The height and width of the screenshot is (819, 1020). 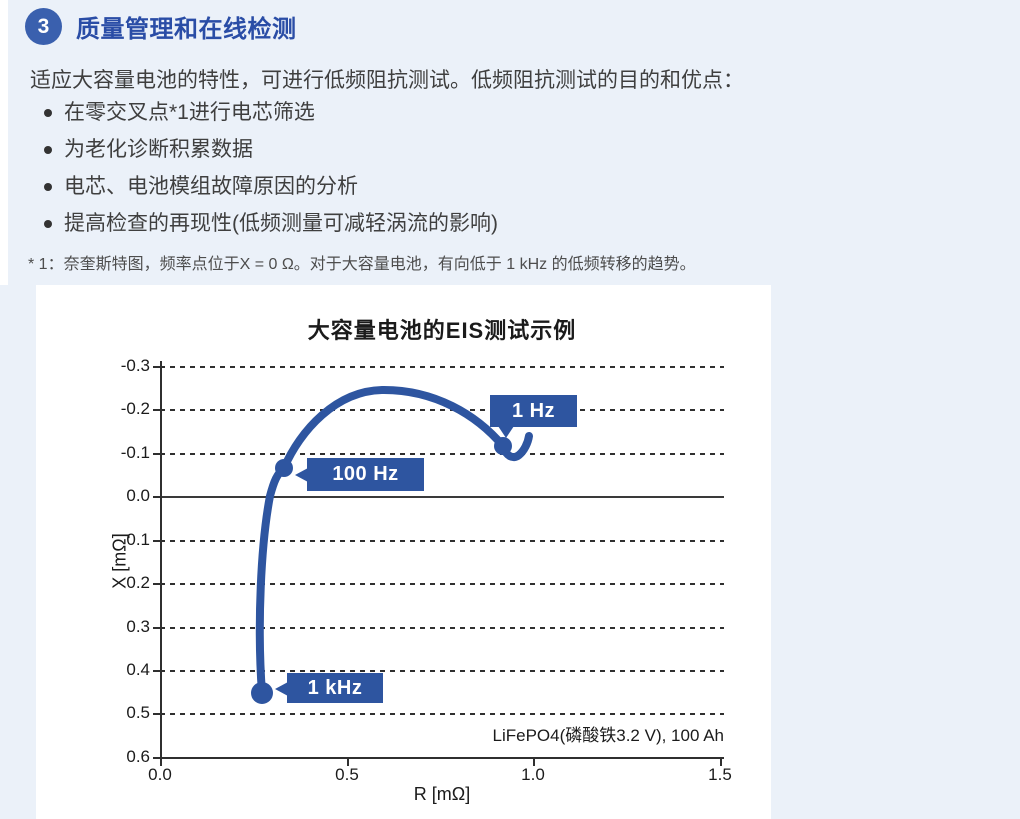 I want to click on impedance-curve-path, so click(x=394, y=541).